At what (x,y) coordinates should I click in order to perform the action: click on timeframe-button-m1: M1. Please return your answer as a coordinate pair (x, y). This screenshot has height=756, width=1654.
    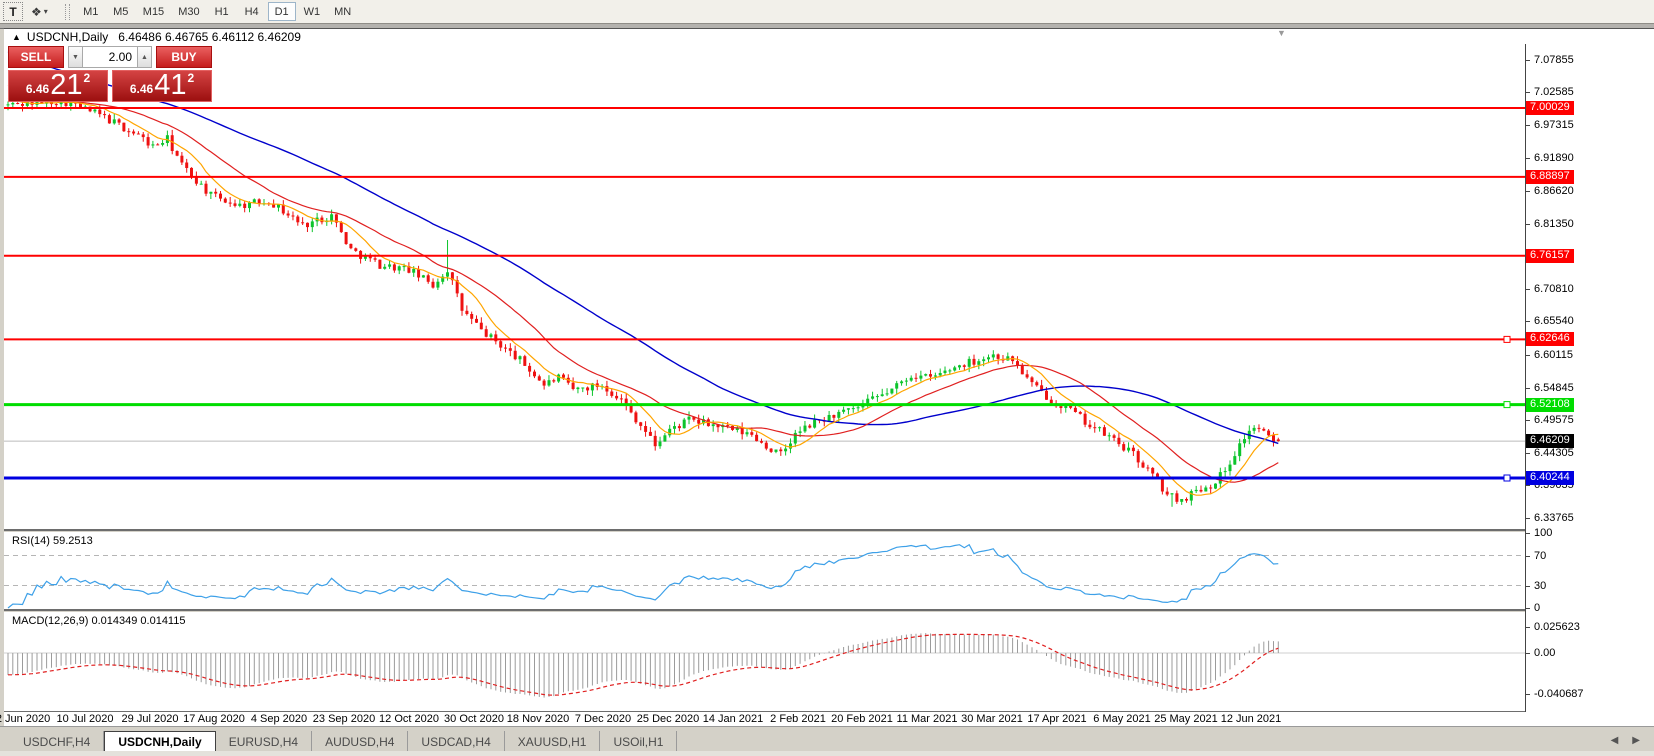
    Looking at the image, I should click on (91, 11).